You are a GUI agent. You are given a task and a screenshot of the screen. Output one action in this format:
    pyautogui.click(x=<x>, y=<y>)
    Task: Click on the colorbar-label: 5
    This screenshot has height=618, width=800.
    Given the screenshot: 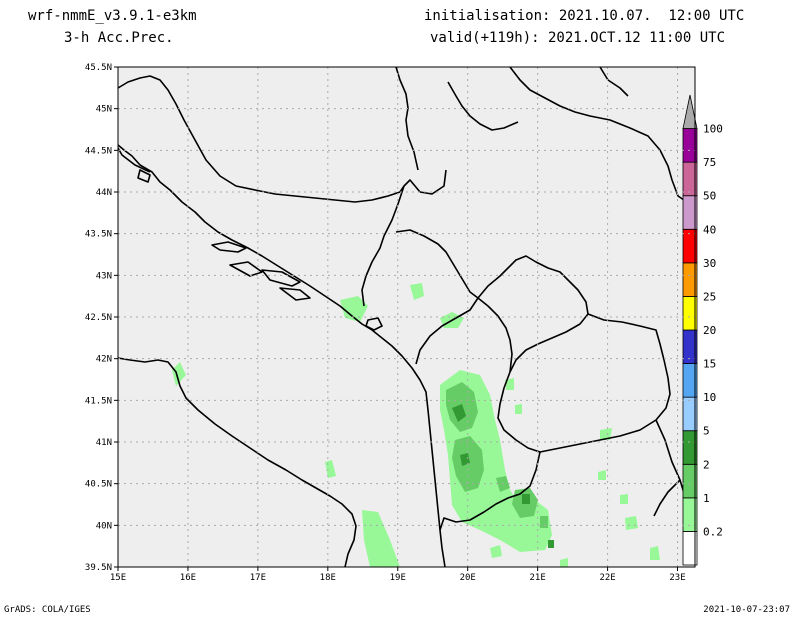 What is the action you would take?
    pyautogui.click(x=706, y=431)
    